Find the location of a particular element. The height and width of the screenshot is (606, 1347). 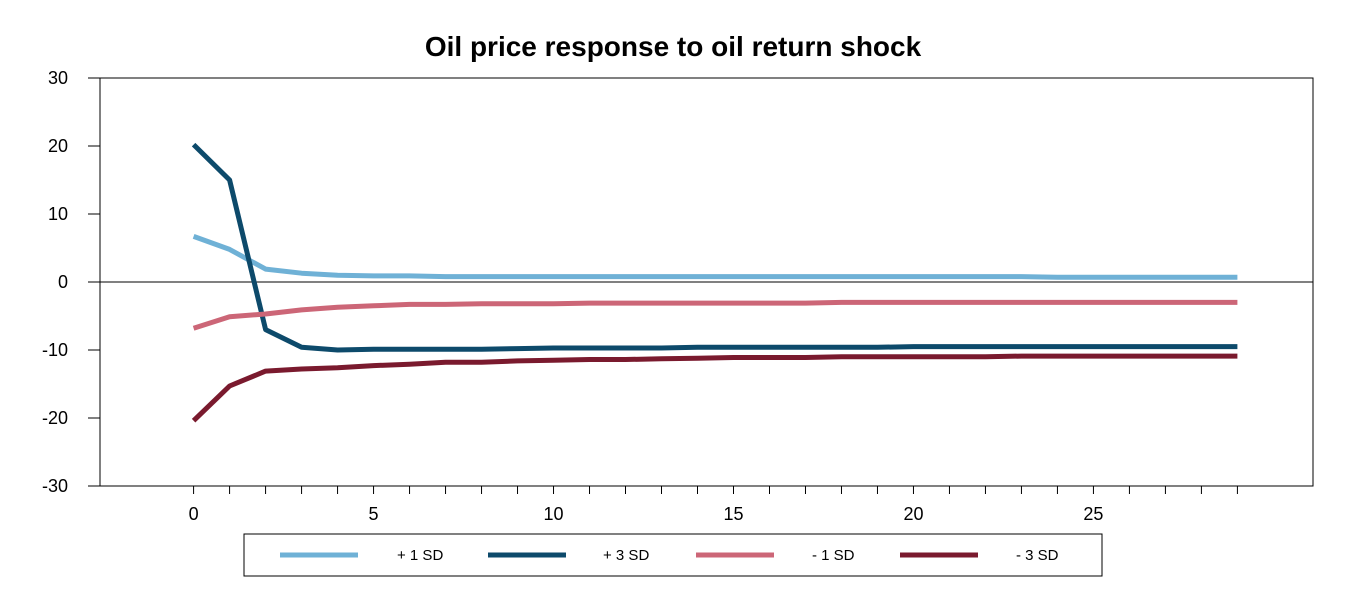

x-tick-label: 25 is located at coordinates (1093, 514).